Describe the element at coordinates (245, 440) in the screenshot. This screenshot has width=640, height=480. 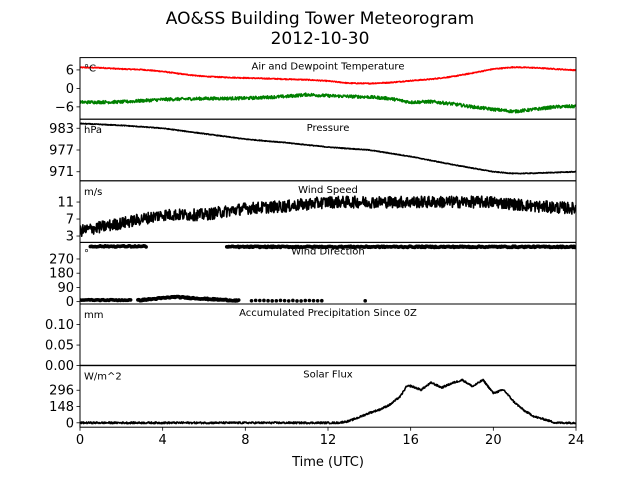
I see `x-tick-label: 8` at that location.